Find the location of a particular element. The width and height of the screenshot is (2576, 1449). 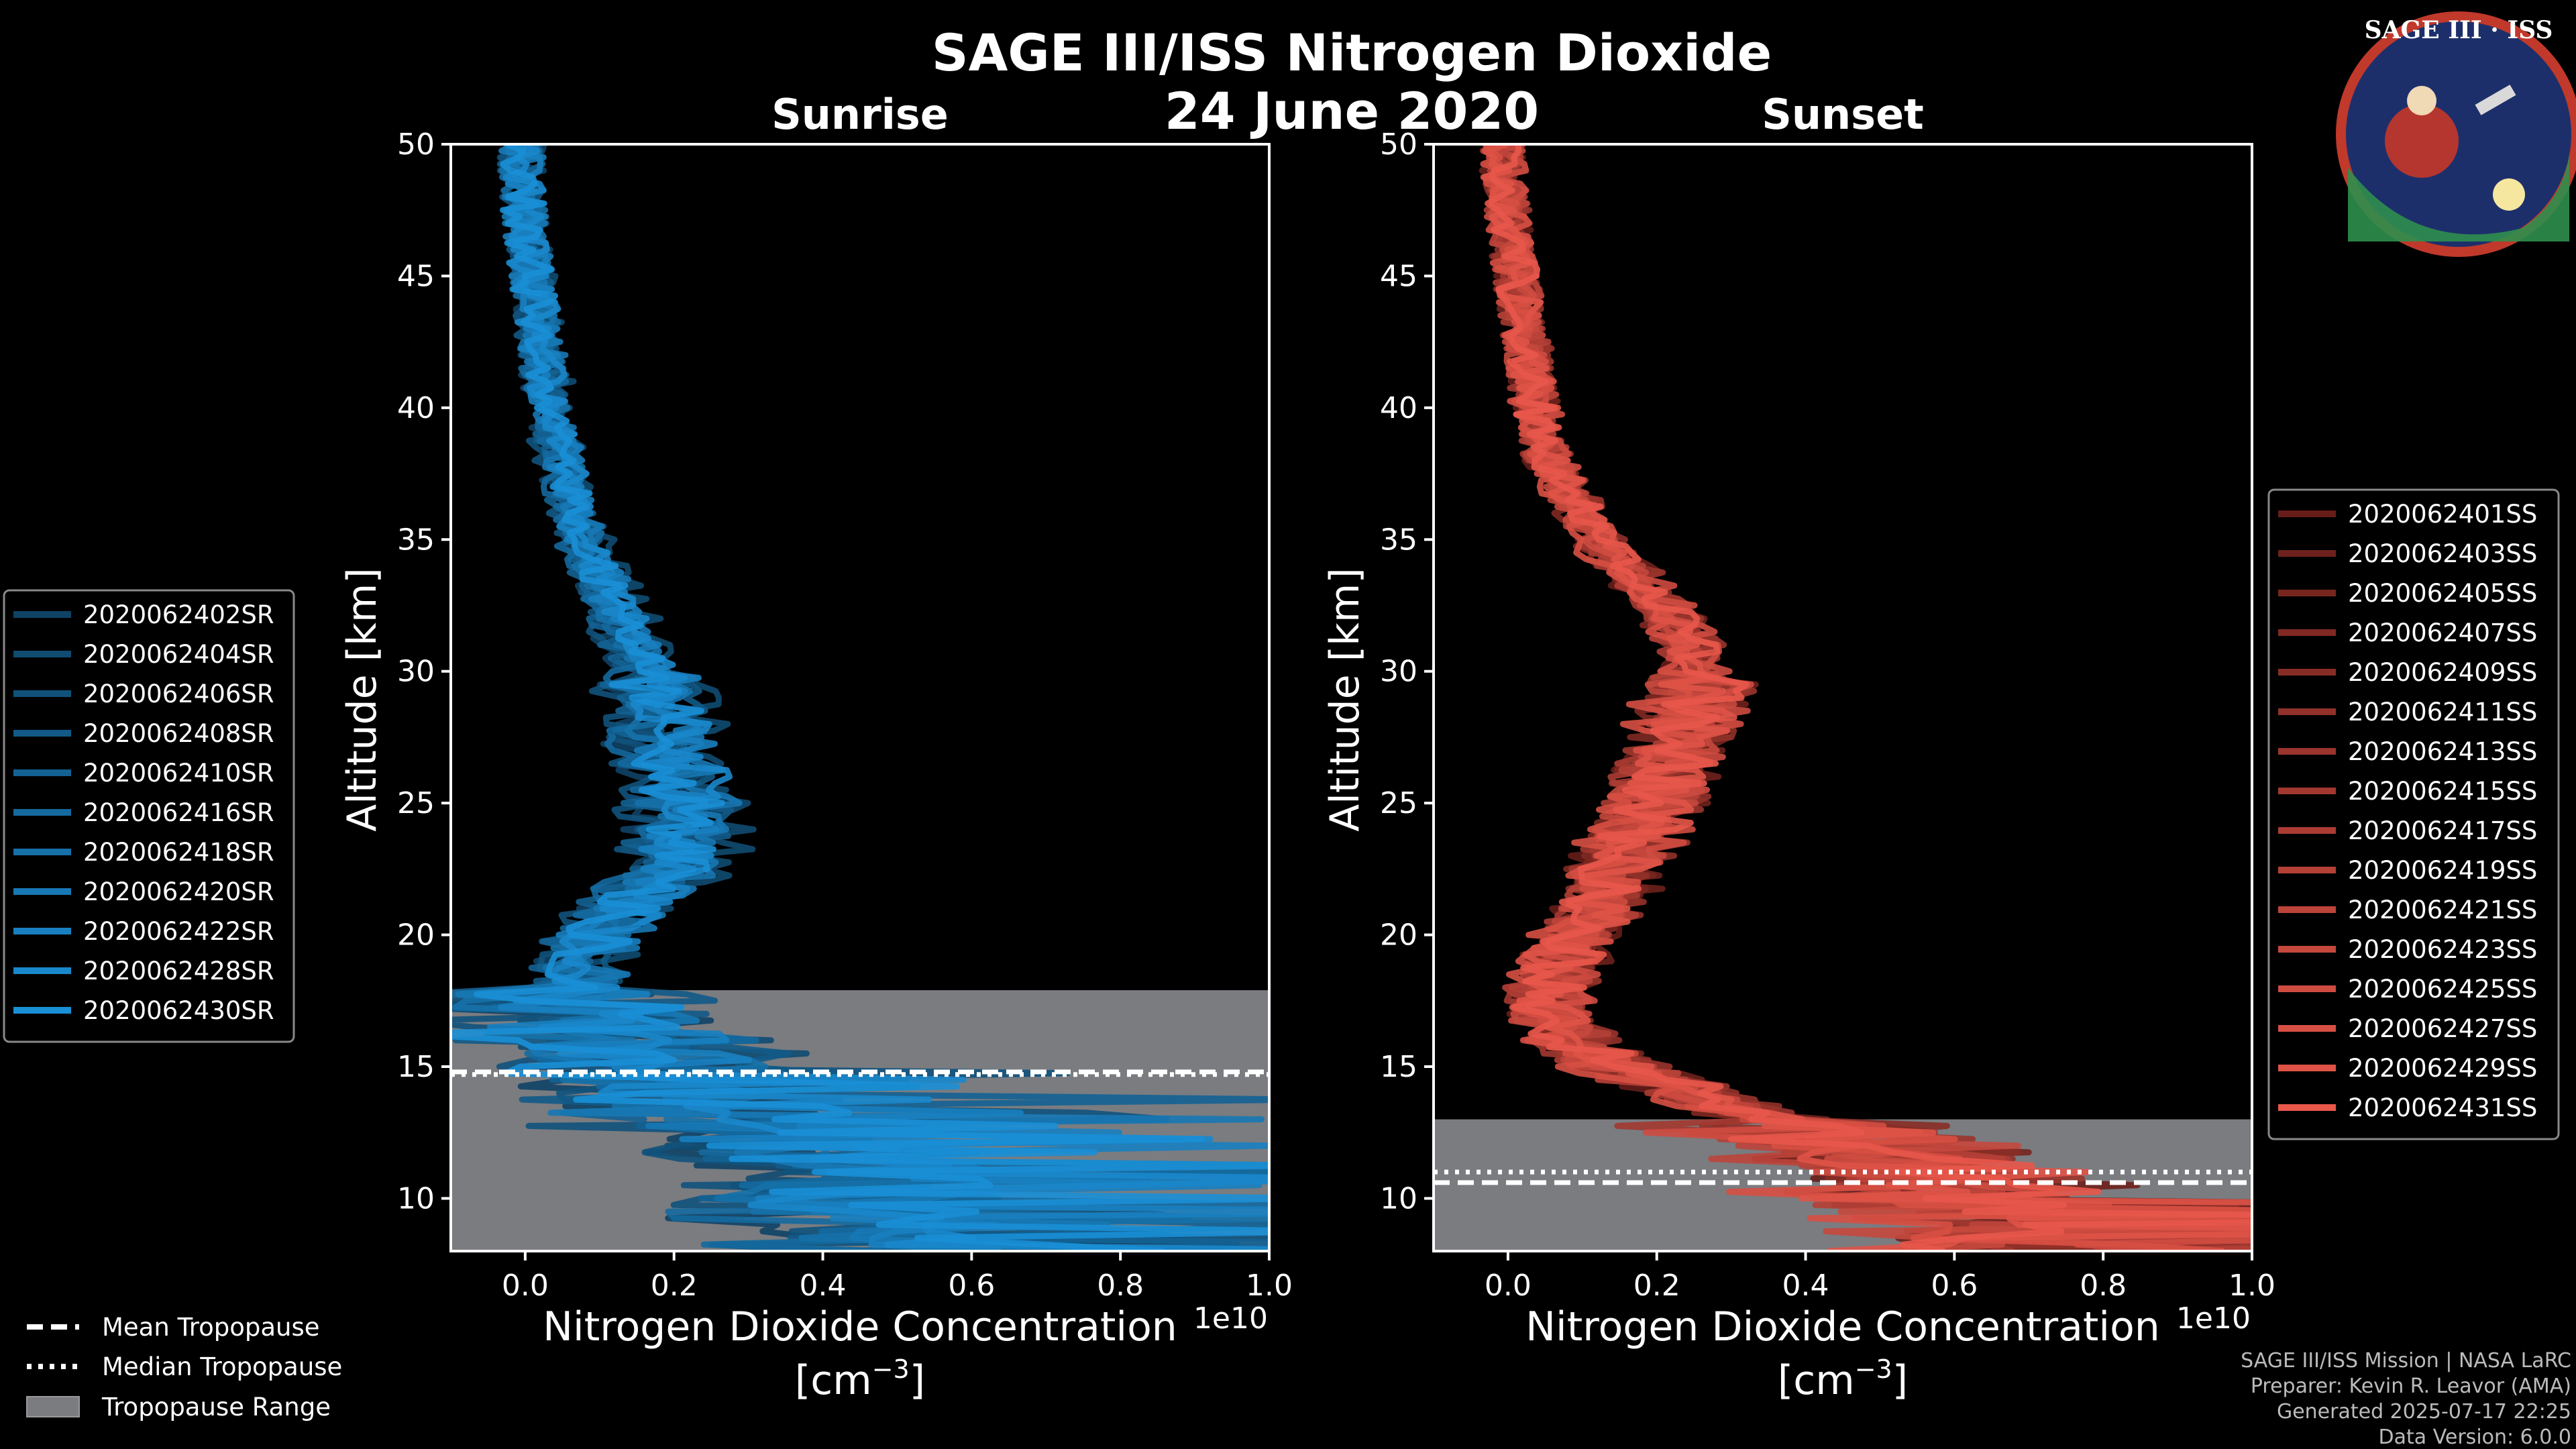

sunset-x-tick-label: 0.0 is located at coordinates (1508, 1286).